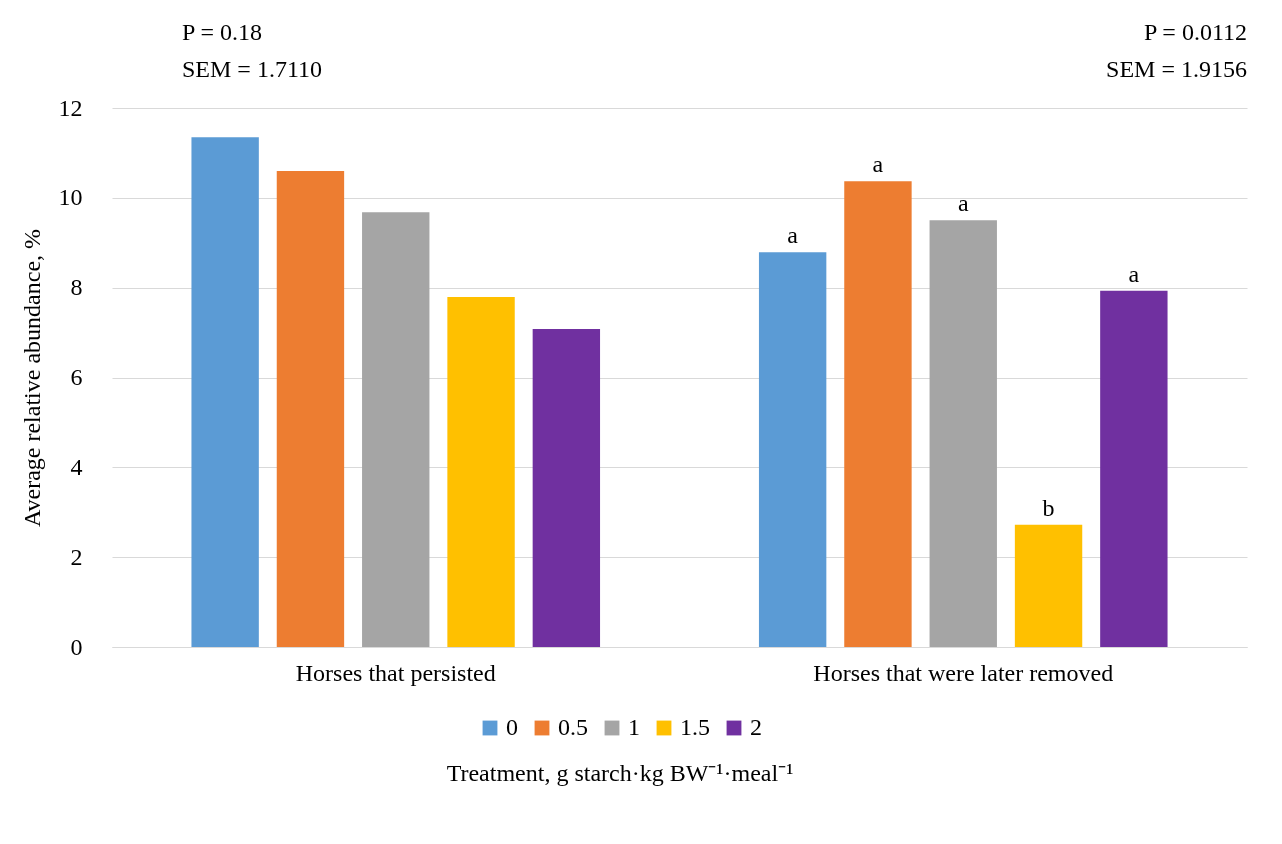  I want to click on y-tick-label: 12, so click(70, 107).